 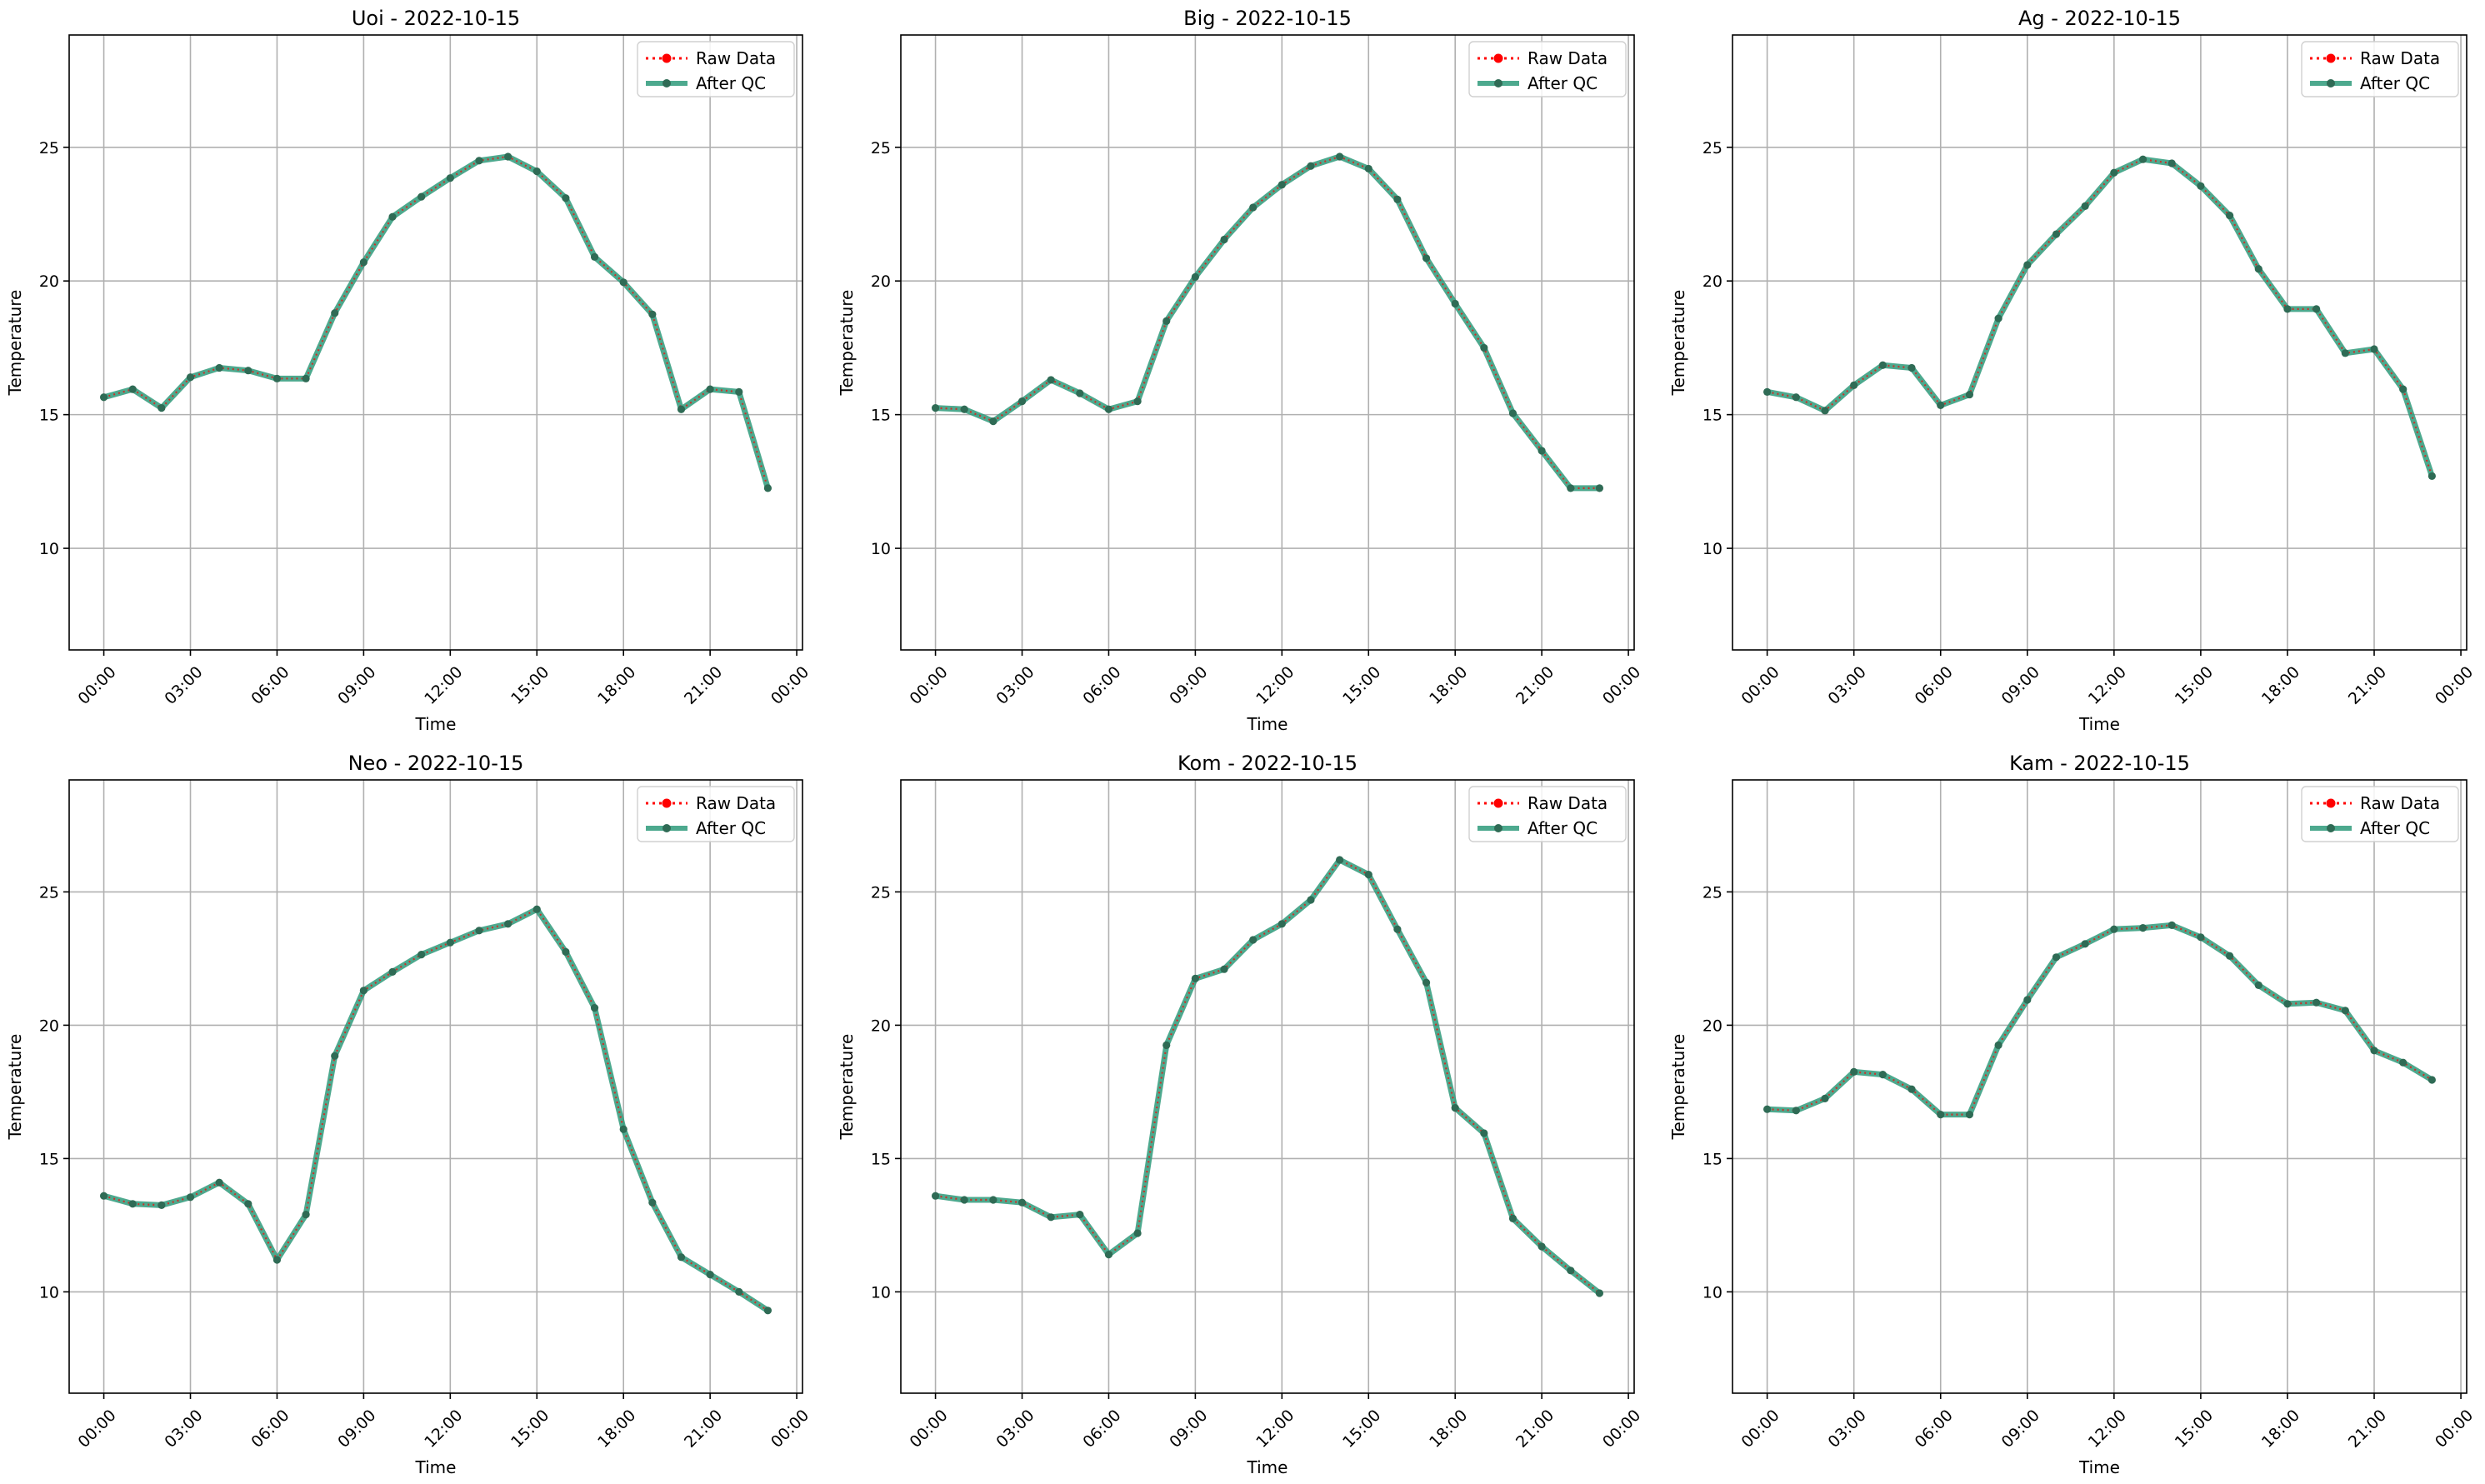 I want to click on raw-data-line, so click(x=2100, y=317).